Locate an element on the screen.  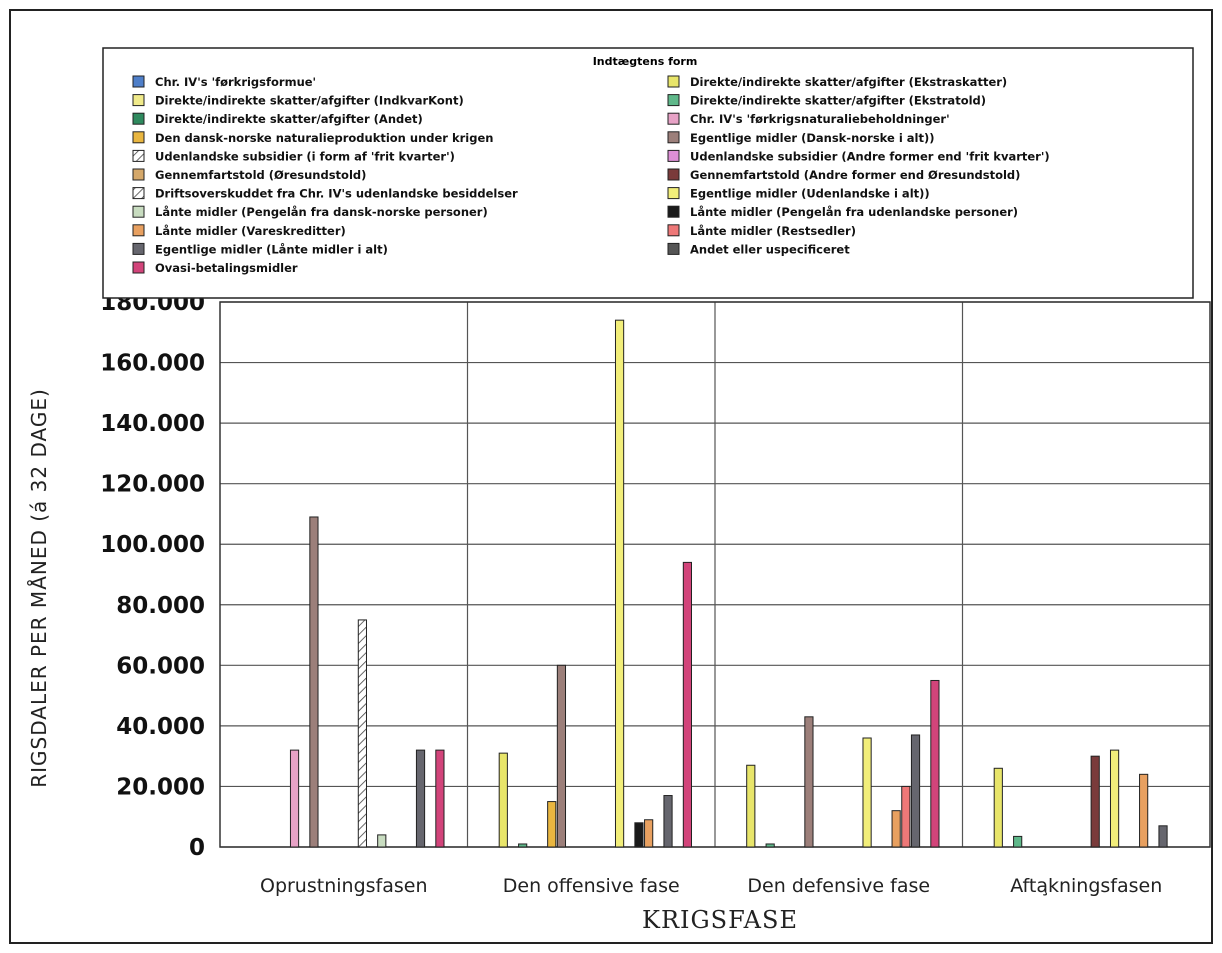
legend-label: Andet eller uspecificeret is located at coordinates (770, 249).